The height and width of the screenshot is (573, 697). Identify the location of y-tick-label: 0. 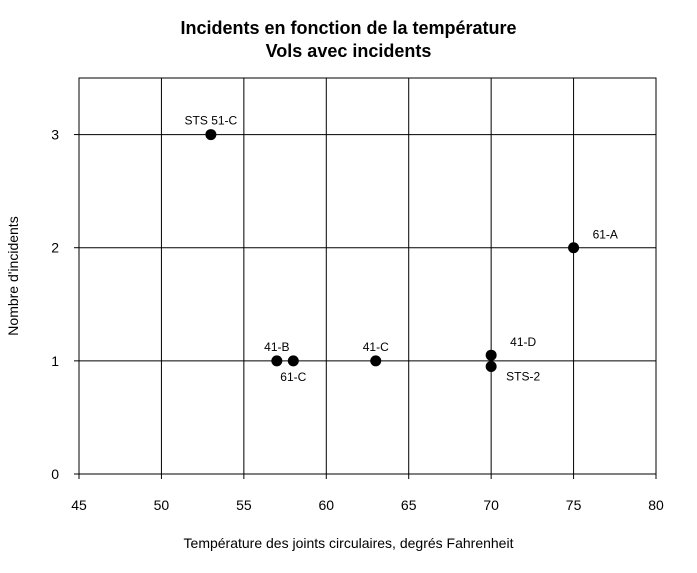
(55, 474).